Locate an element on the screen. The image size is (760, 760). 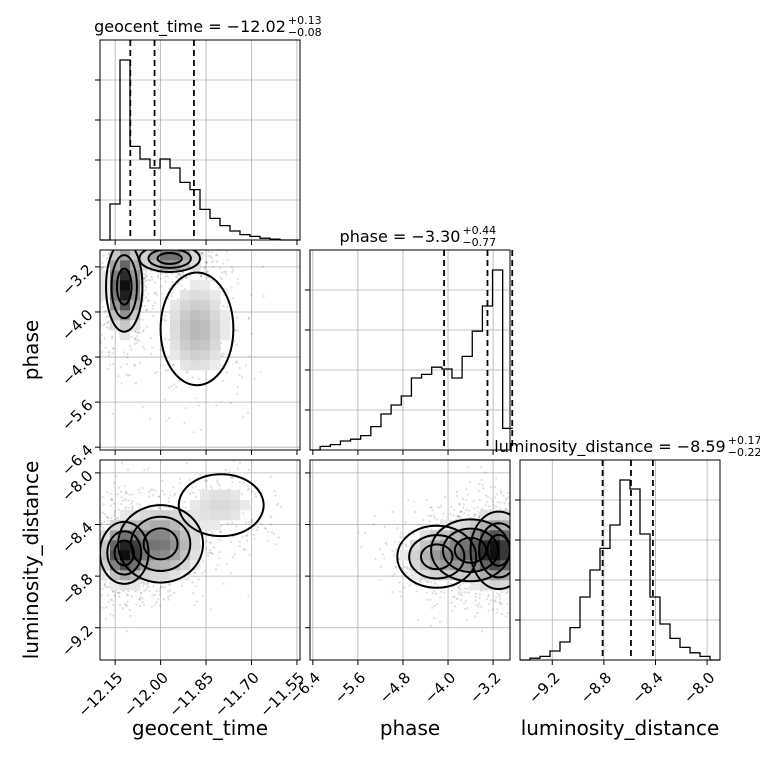
title-upper-error: +0.13 is located at coordinates (305, 20).